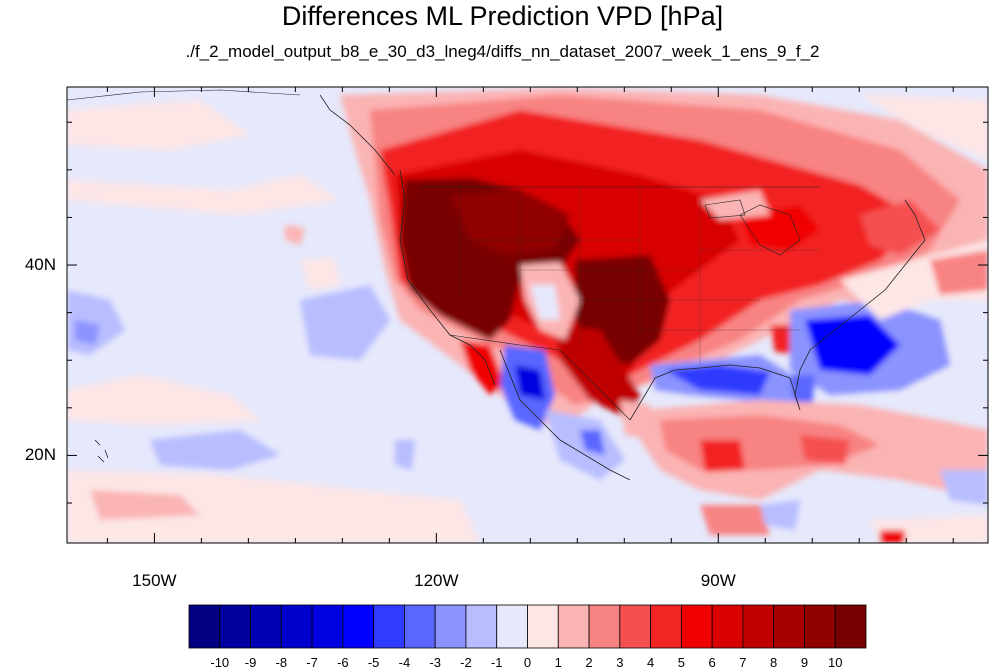 The width and height of the screenshot is (1005, 672). I want to click on colorbar-tick-label: -3, so click(435, 662).